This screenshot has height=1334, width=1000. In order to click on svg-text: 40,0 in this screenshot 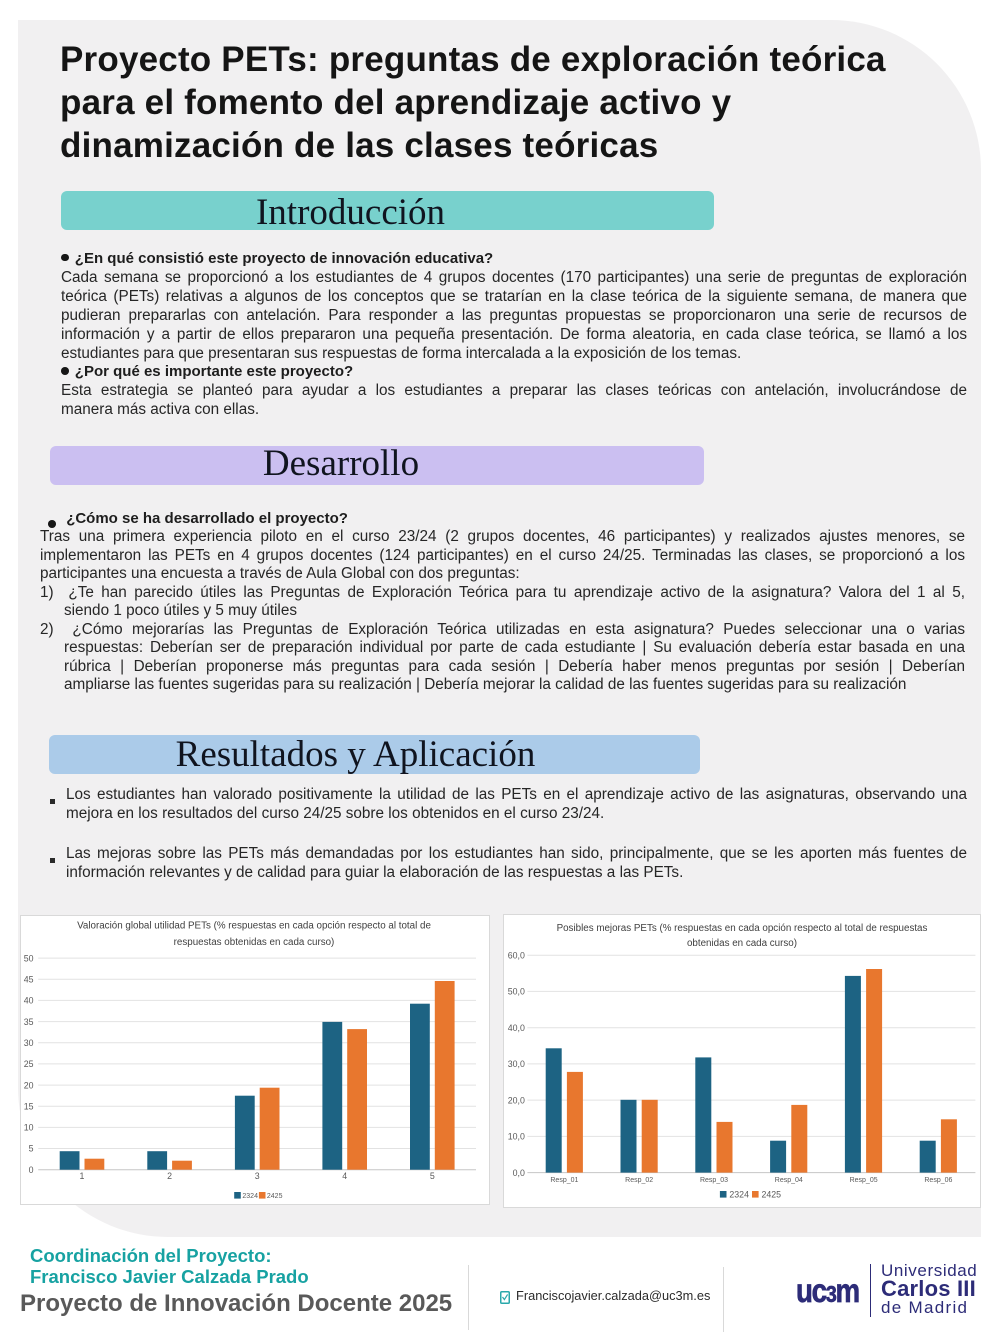, I will do `click(515, 1027)`.